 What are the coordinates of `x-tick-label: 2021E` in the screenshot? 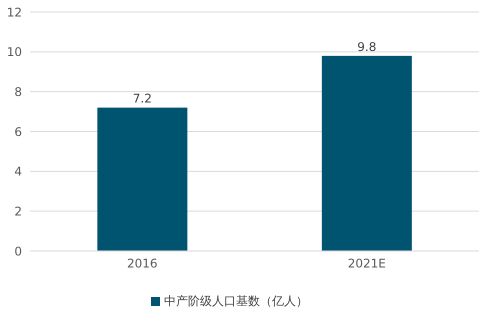 It's located at (367, 263).